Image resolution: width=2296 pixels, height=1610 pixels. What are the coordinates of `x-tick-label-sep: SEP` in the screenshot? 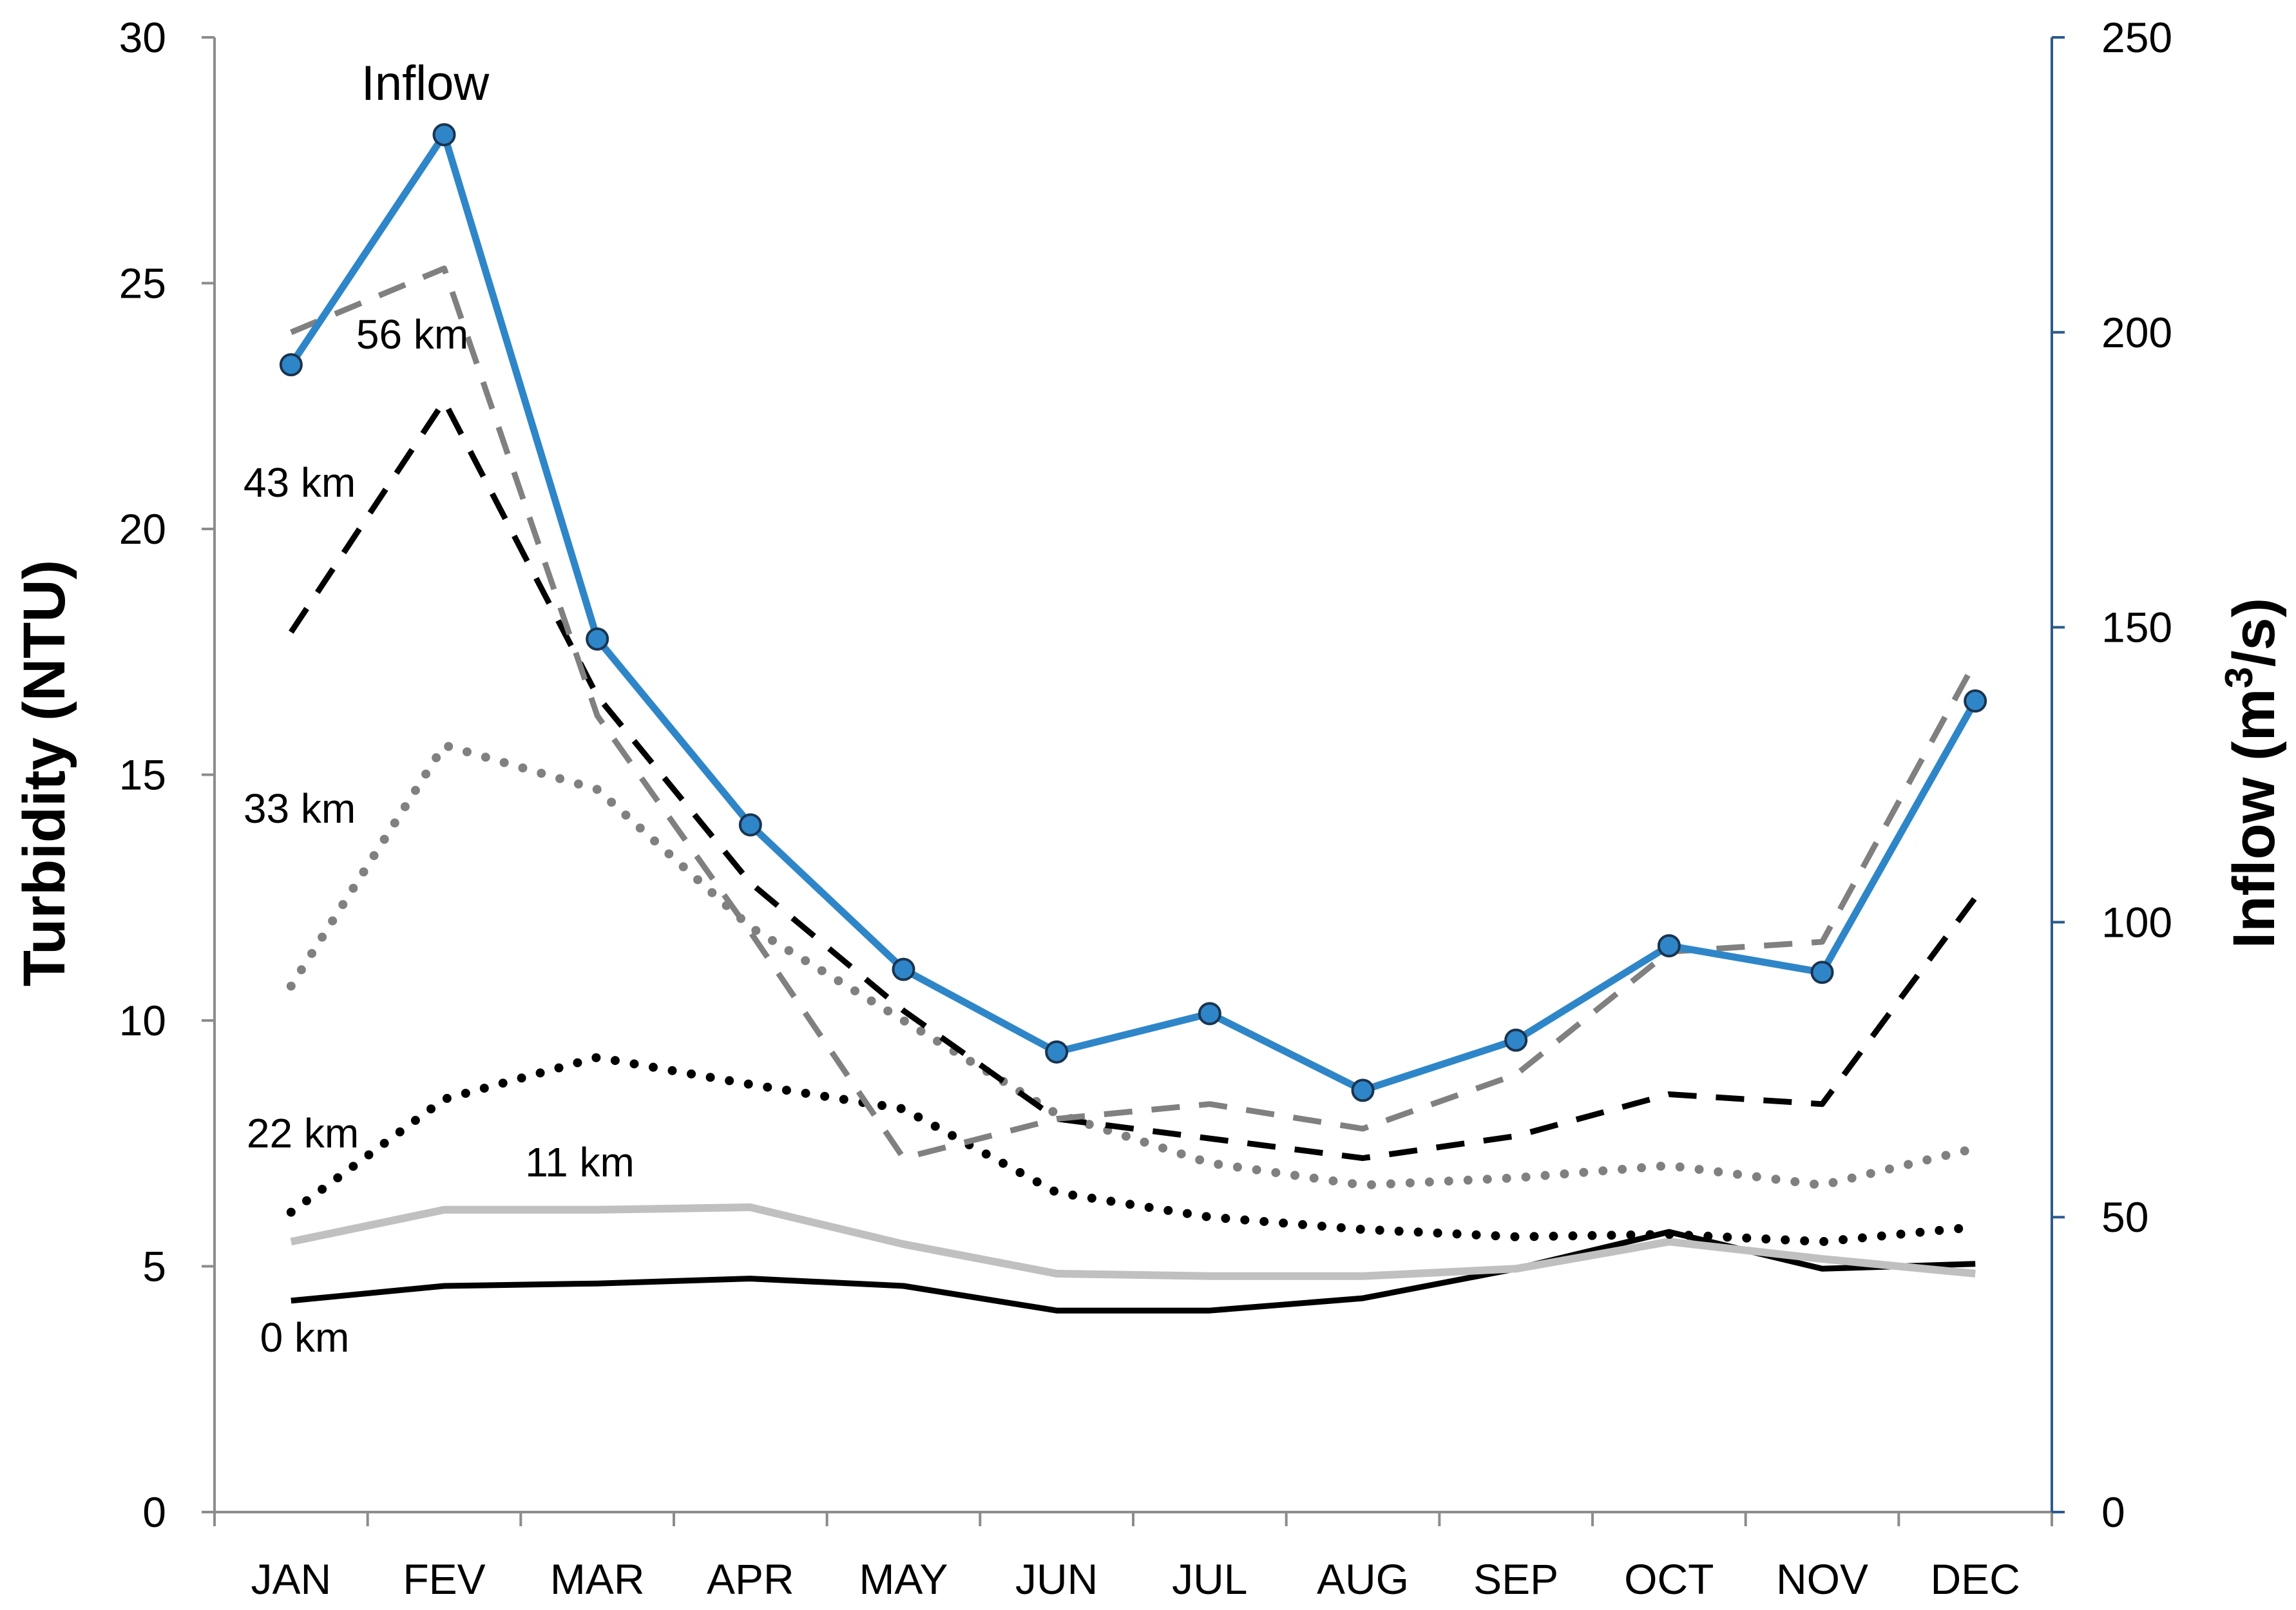 It's located at (1515, 1579).